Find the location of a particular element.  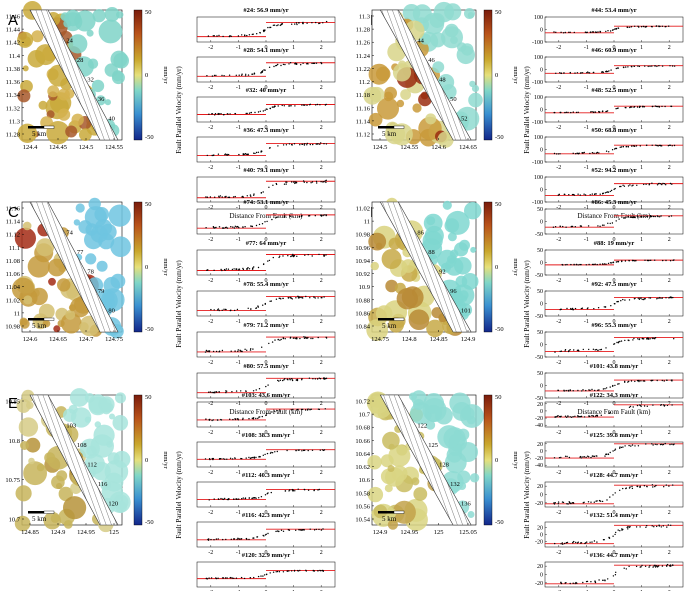

profile-y-tick-label: -100 is located at coordinates (537, 43).